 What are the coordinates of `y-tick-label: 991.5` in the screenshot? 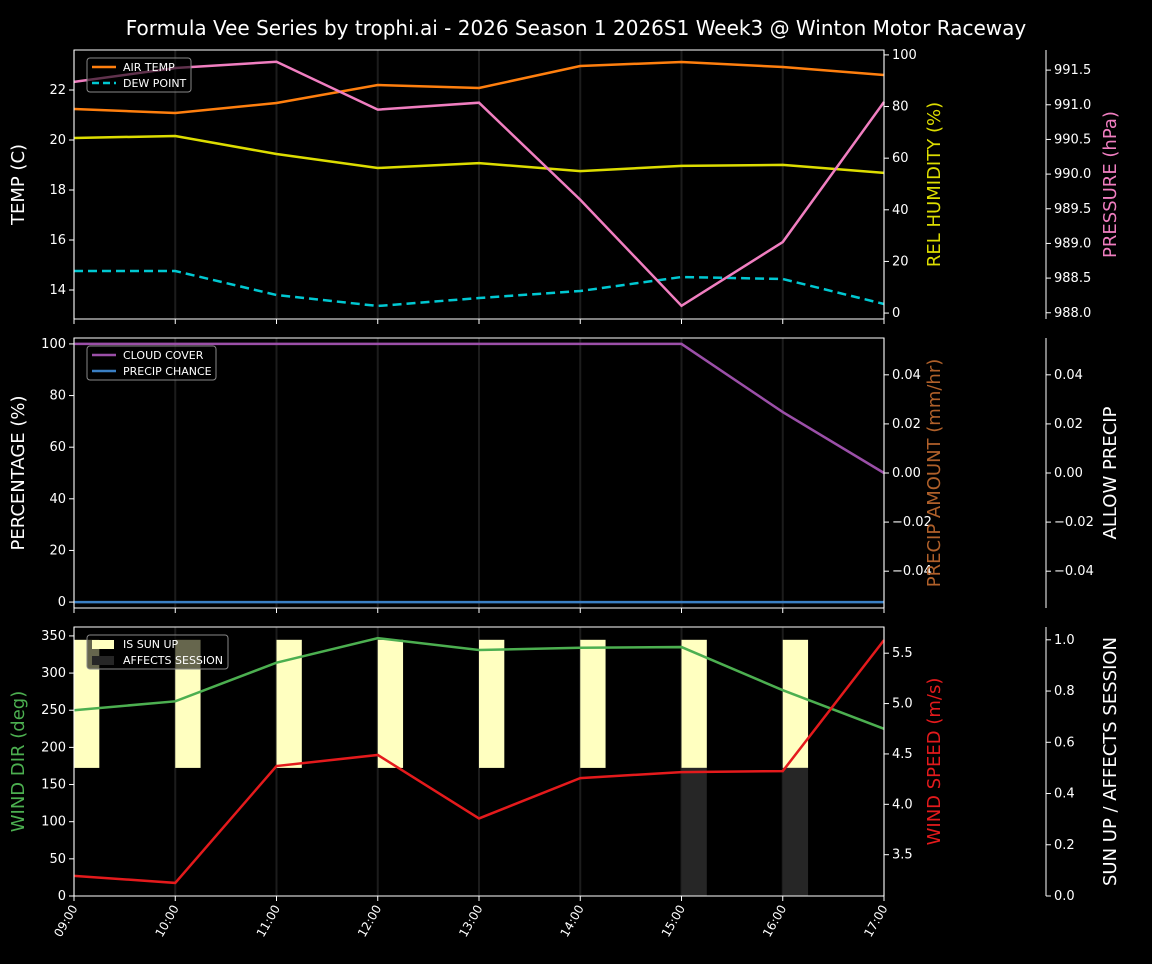 It's located at (1072, 70).